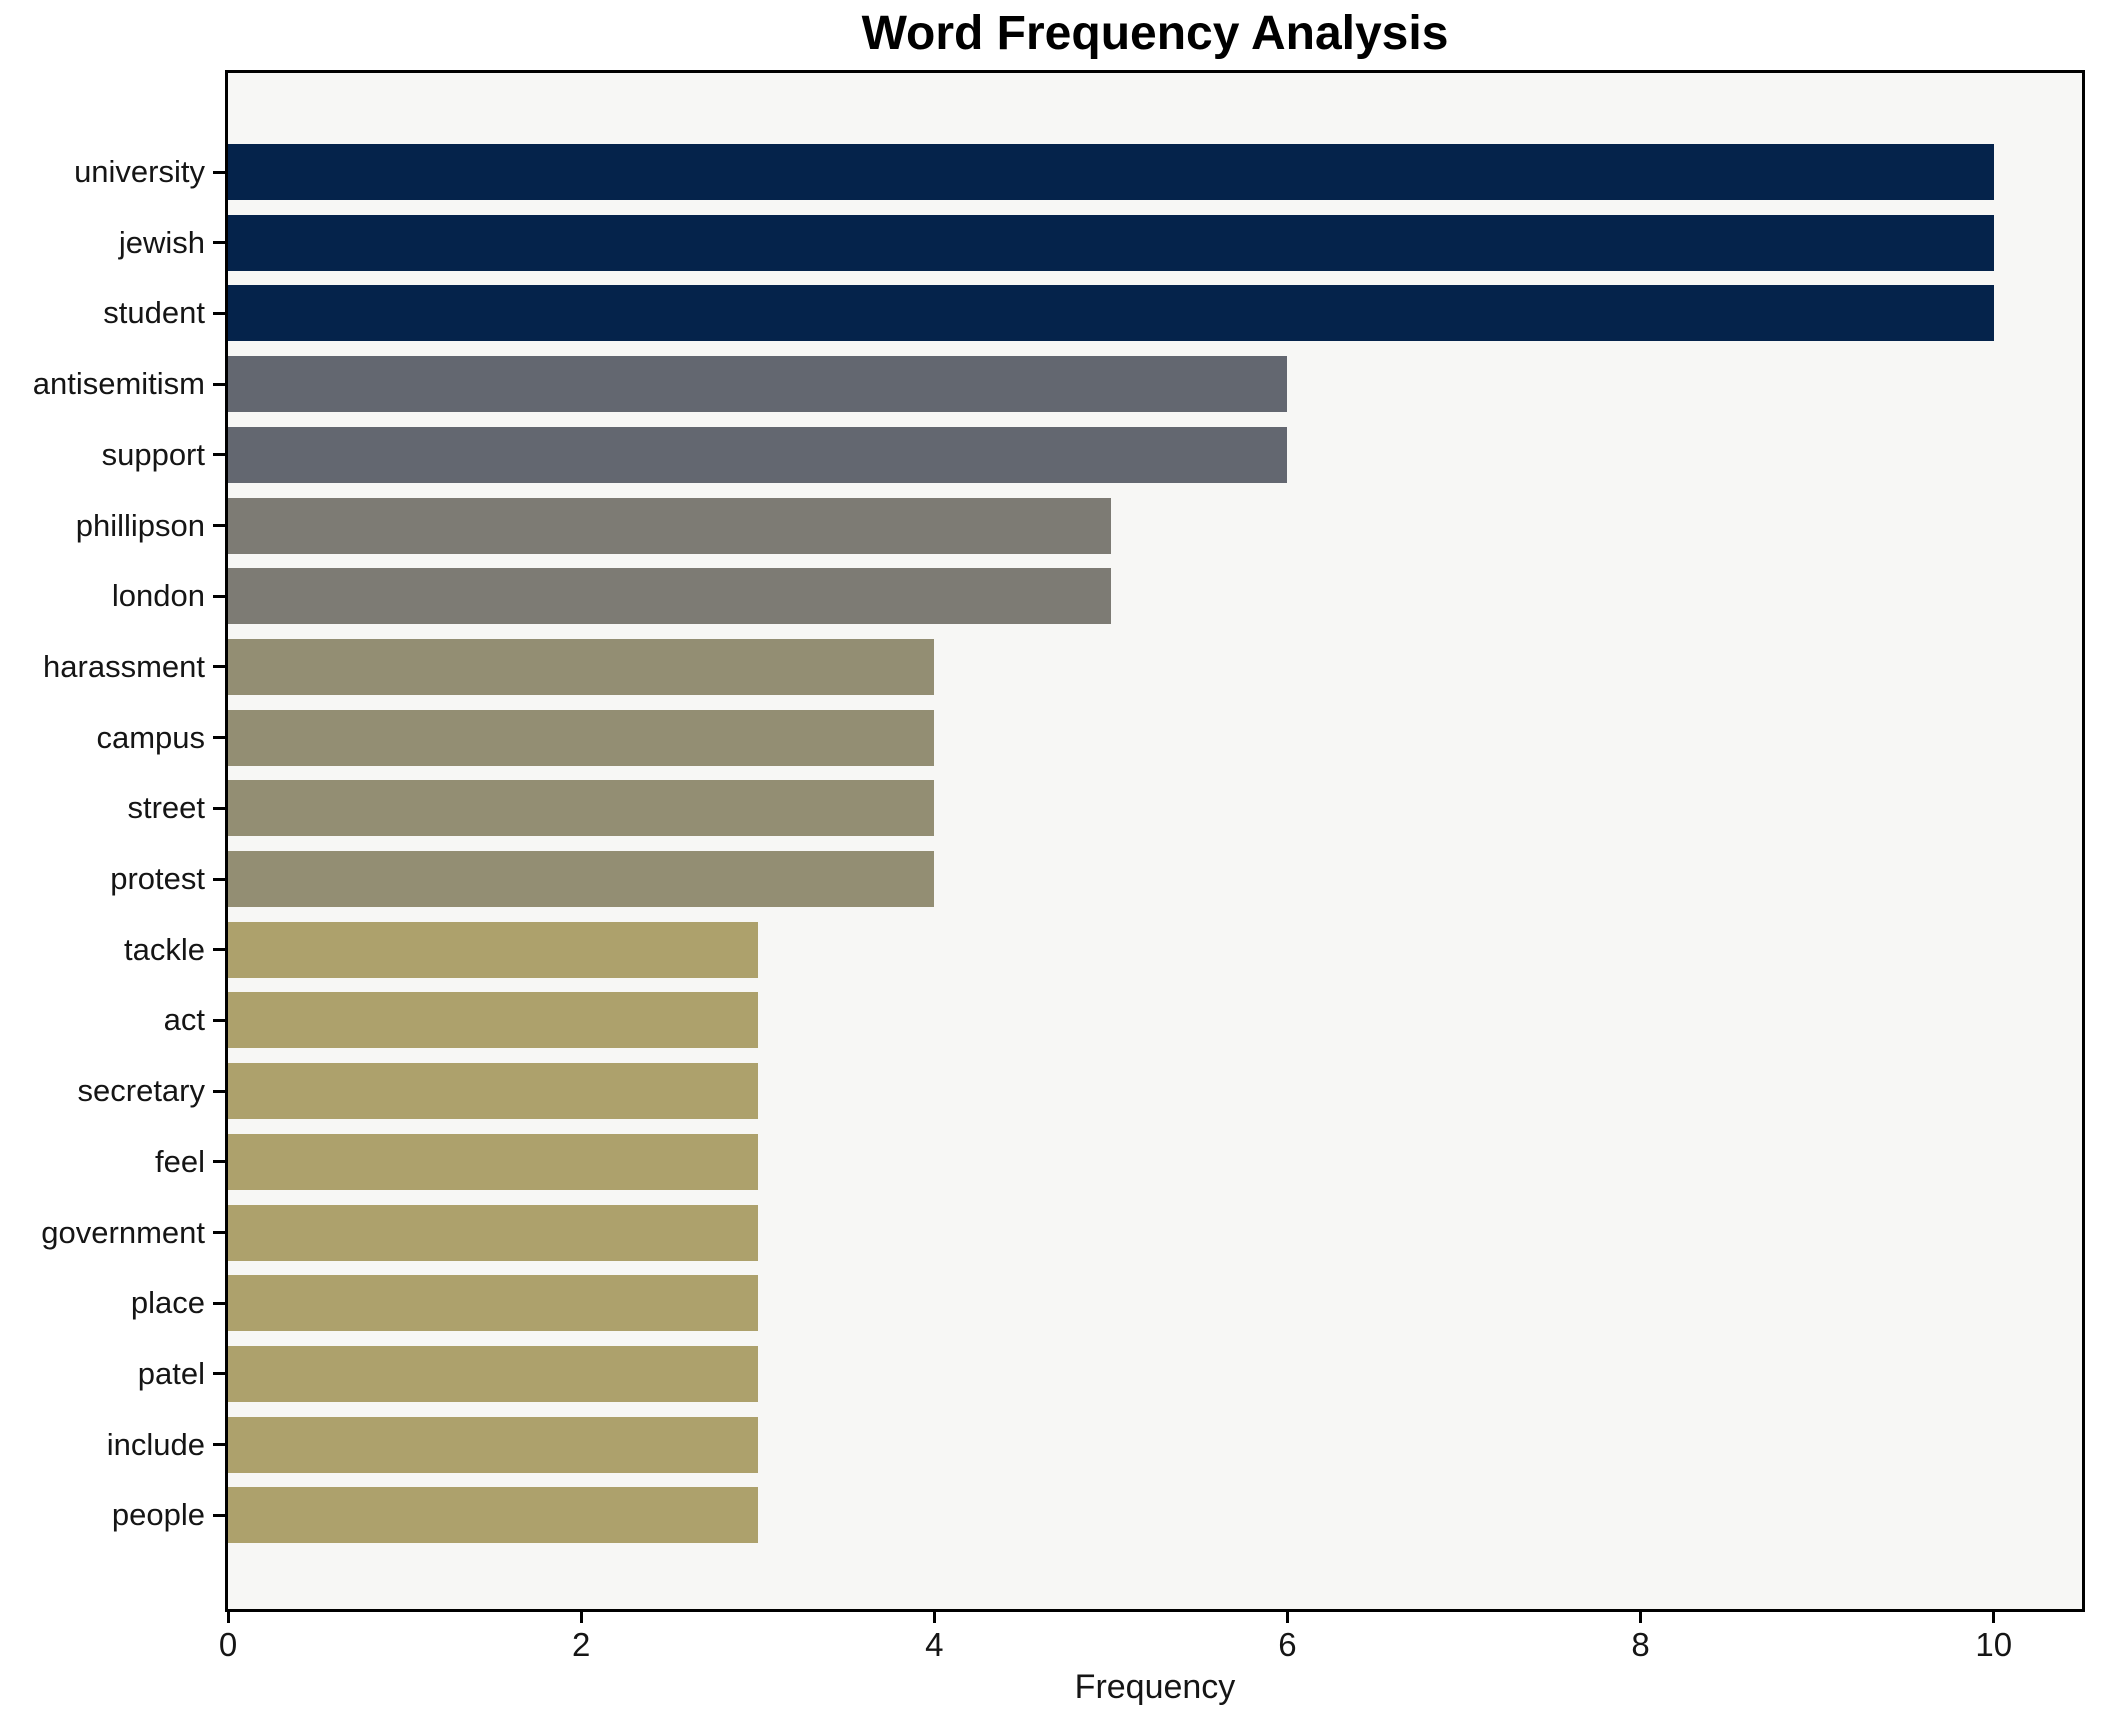  What do you see at coordinates (184, 1020) in the screenshot?
I see `y-tick-label: act` at bounding box center [184, 1020].